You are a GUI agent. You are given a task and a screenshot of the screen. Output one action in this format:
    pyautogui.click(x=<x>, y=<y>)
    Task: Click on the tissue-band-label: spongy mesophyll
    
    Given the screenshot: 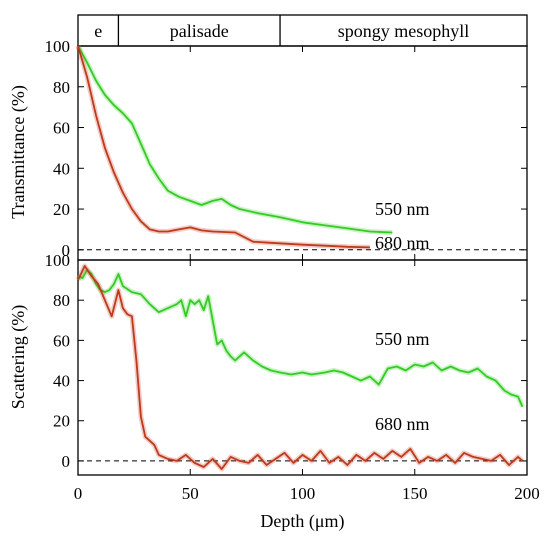 What is the action you would take?
    pyautogui.click(x=404, y=31)
    